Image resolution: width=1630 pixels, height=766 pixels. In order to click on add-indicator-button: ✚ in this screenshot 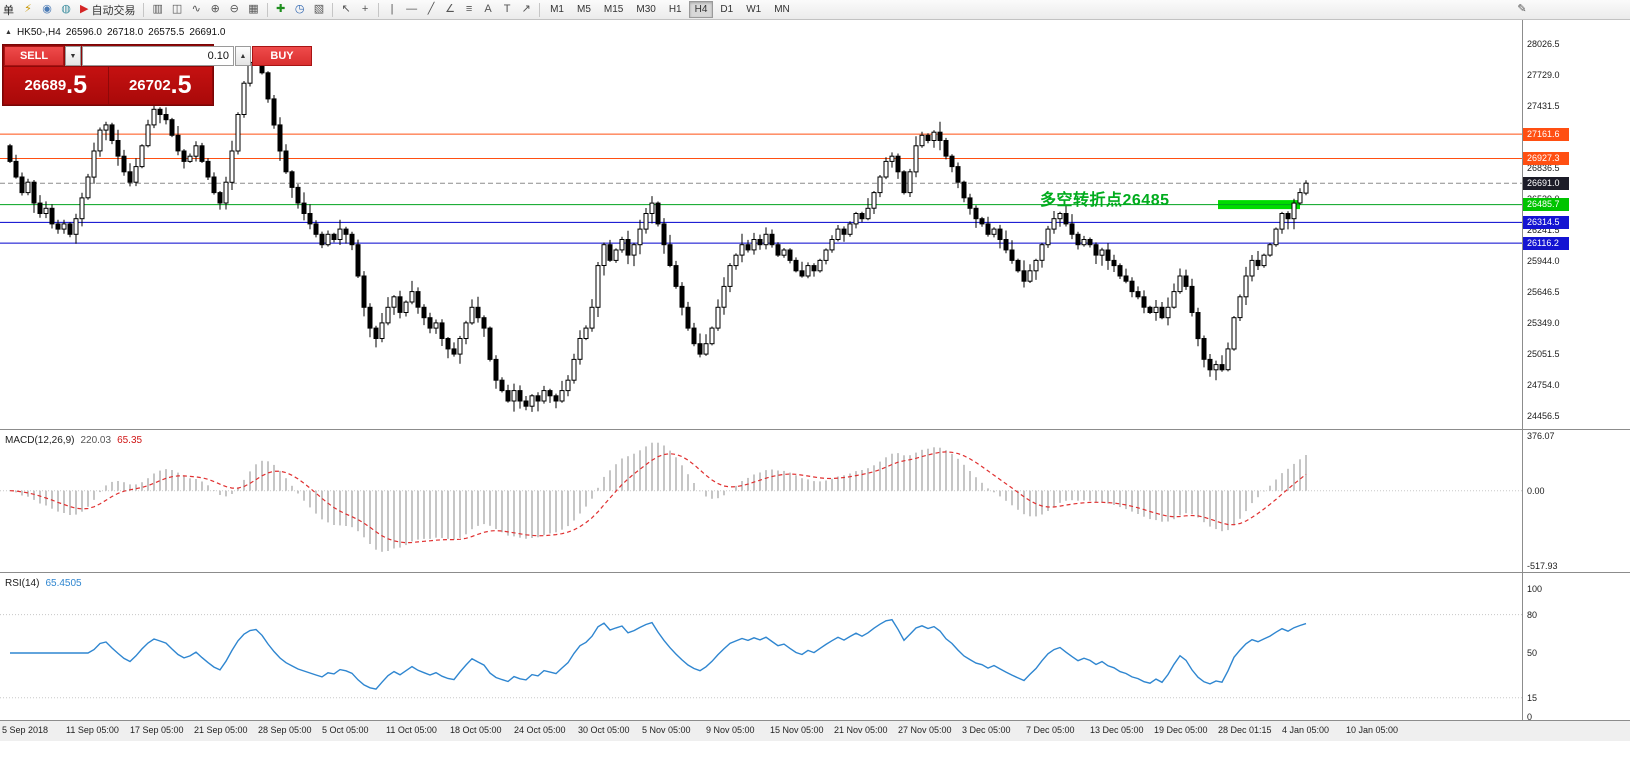, I will do `click(281, 9)`.